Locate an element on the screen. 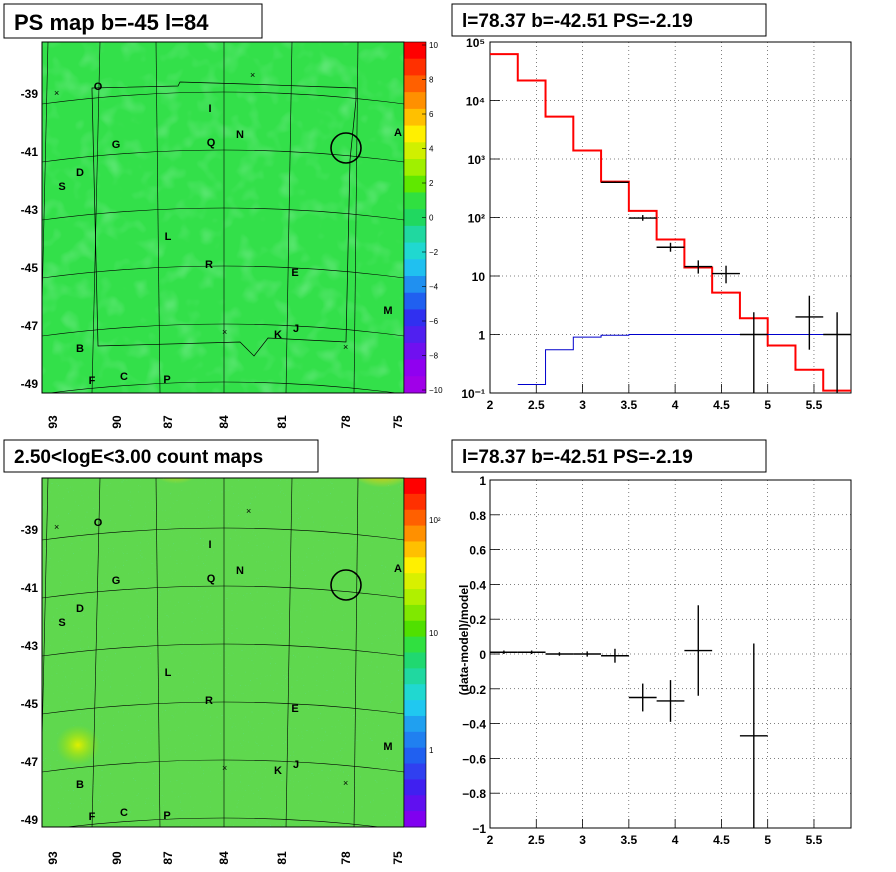  ps-map-source-label: A is located at coordinates (398, 133).